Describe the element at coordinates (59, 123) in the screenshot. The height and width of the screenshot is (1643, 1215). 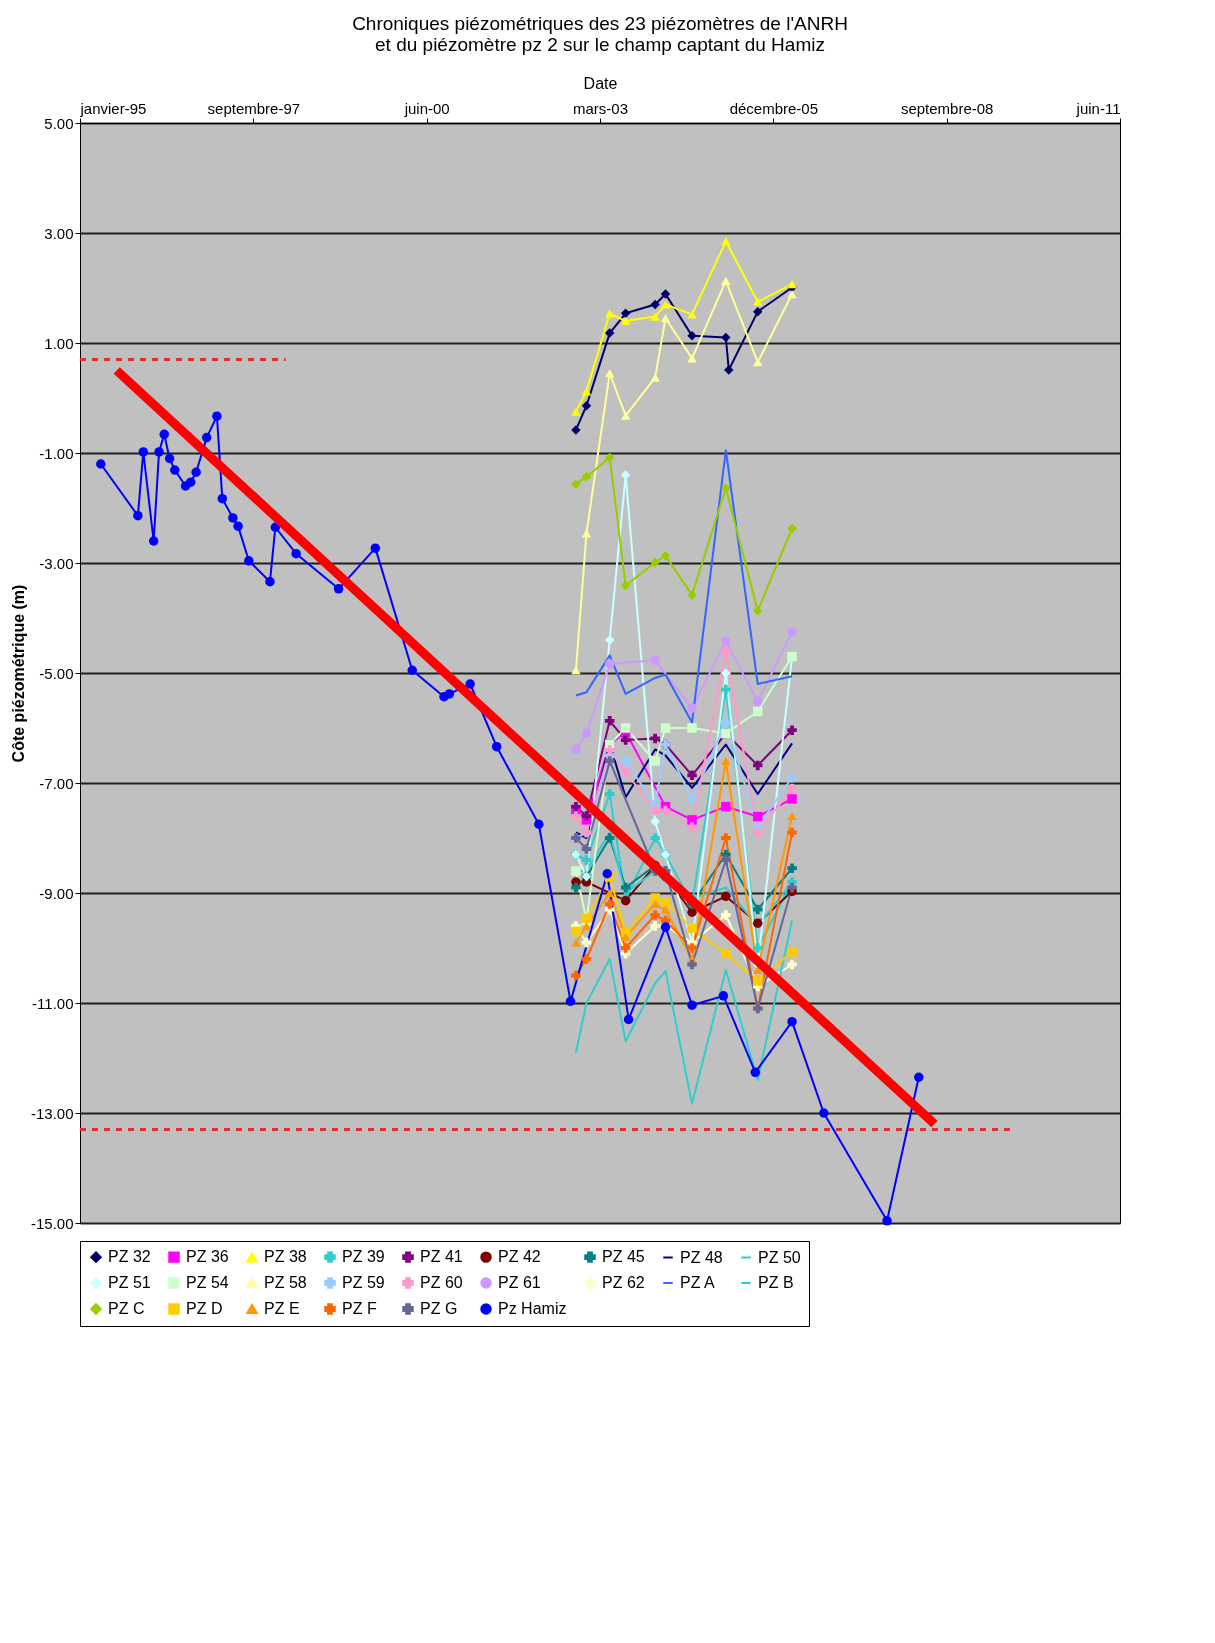
I see `y-tick-label: 5.00` at that location.